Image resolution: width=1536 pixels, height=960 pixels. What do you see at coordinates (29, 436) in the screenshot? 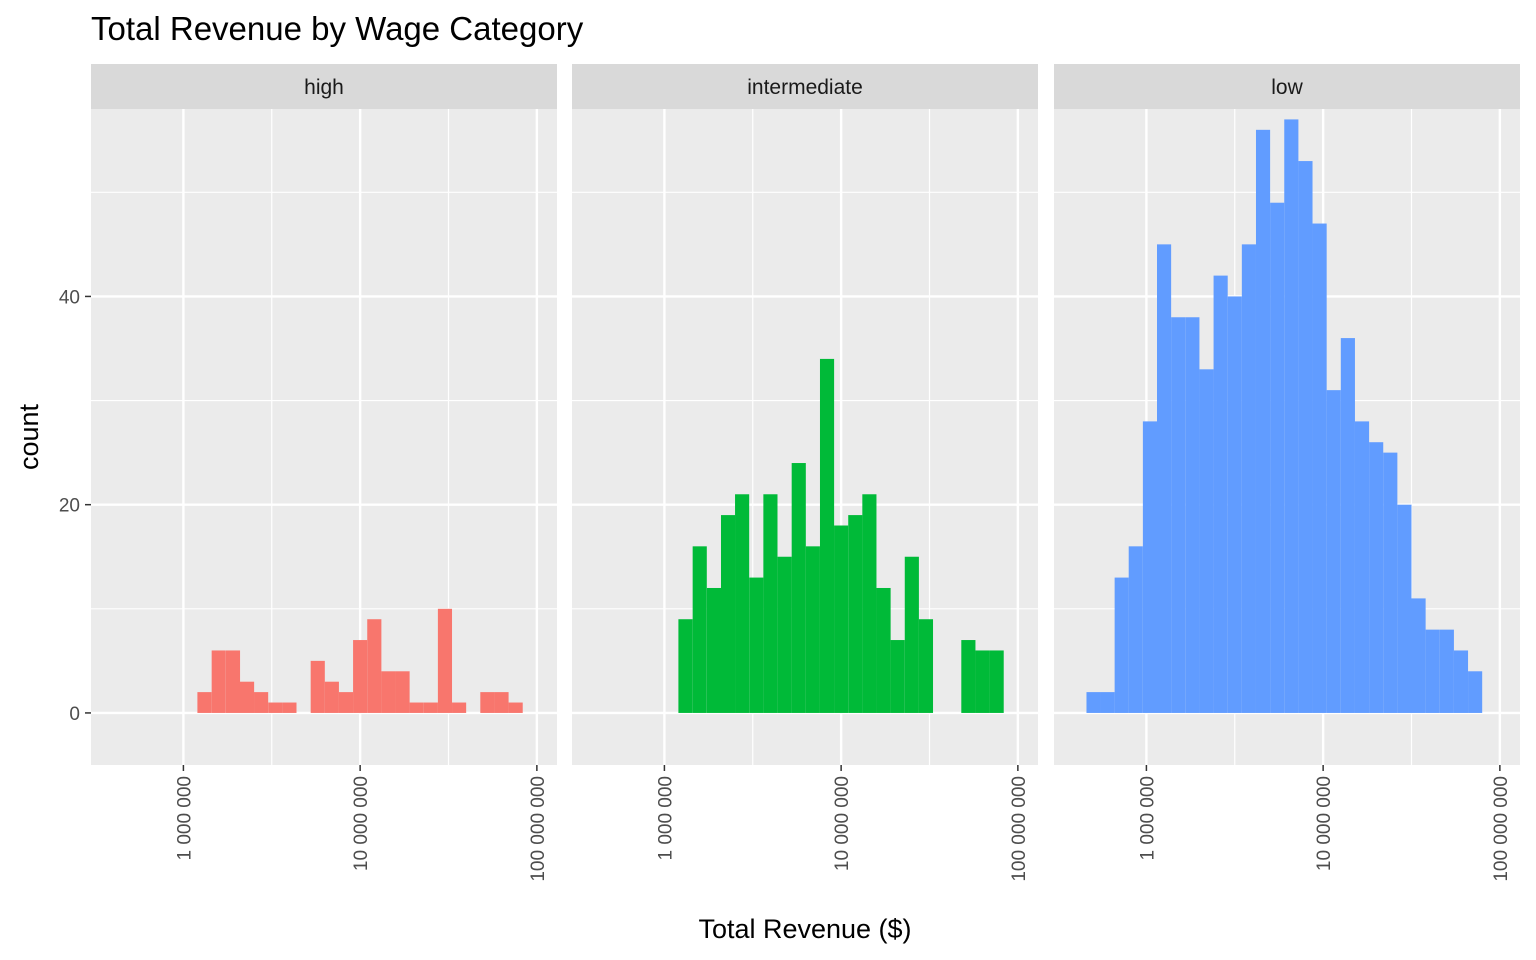
I see `y-axis-title: count` at bounding box center [29, 436].